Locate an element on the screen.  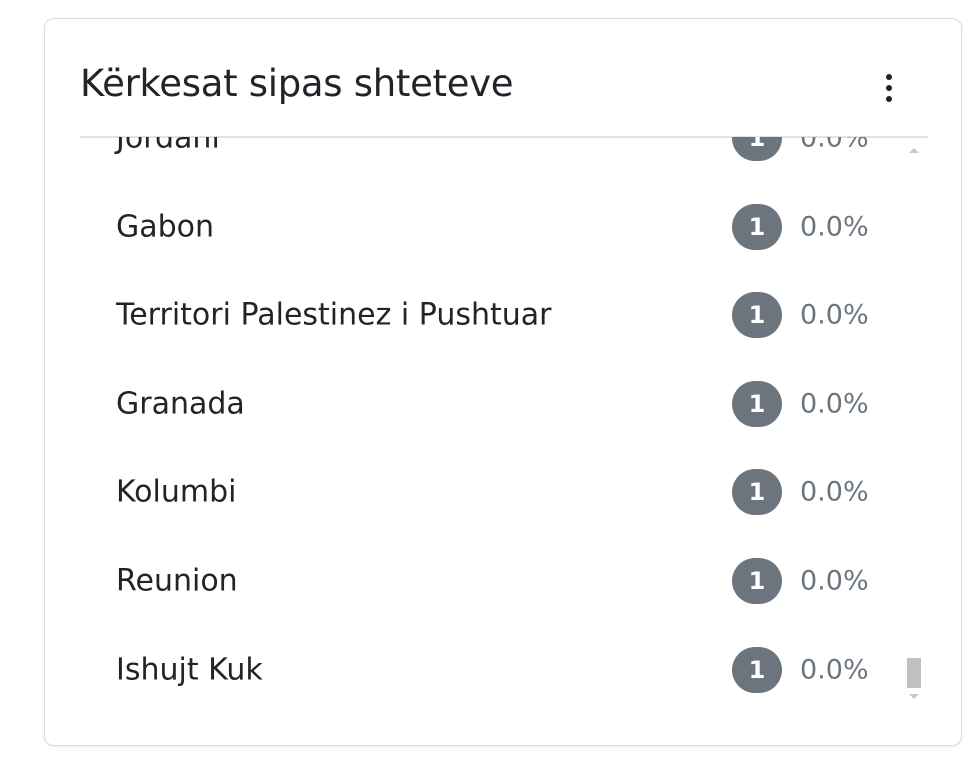
country-name: Granada is located at coordinates (180, 404).